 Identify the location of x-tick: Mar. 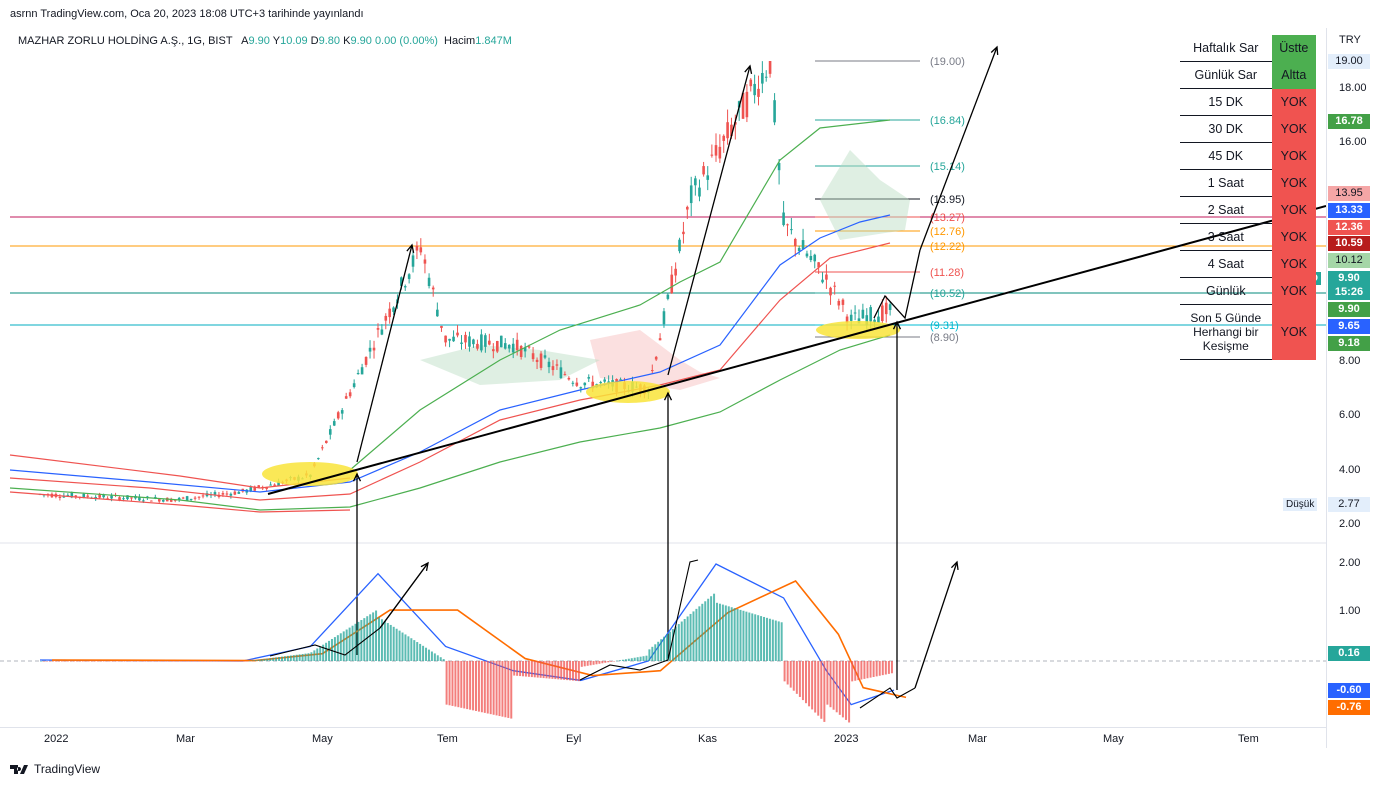
(185, 739).